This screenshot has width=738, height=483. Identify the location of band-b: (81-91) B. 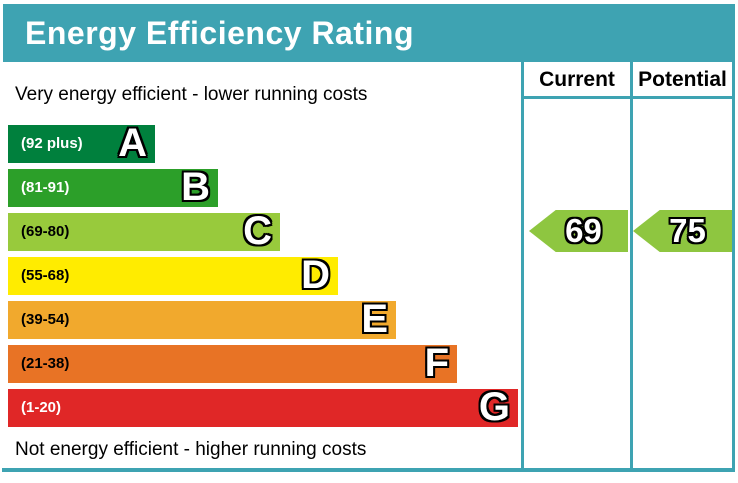
(113, 187).